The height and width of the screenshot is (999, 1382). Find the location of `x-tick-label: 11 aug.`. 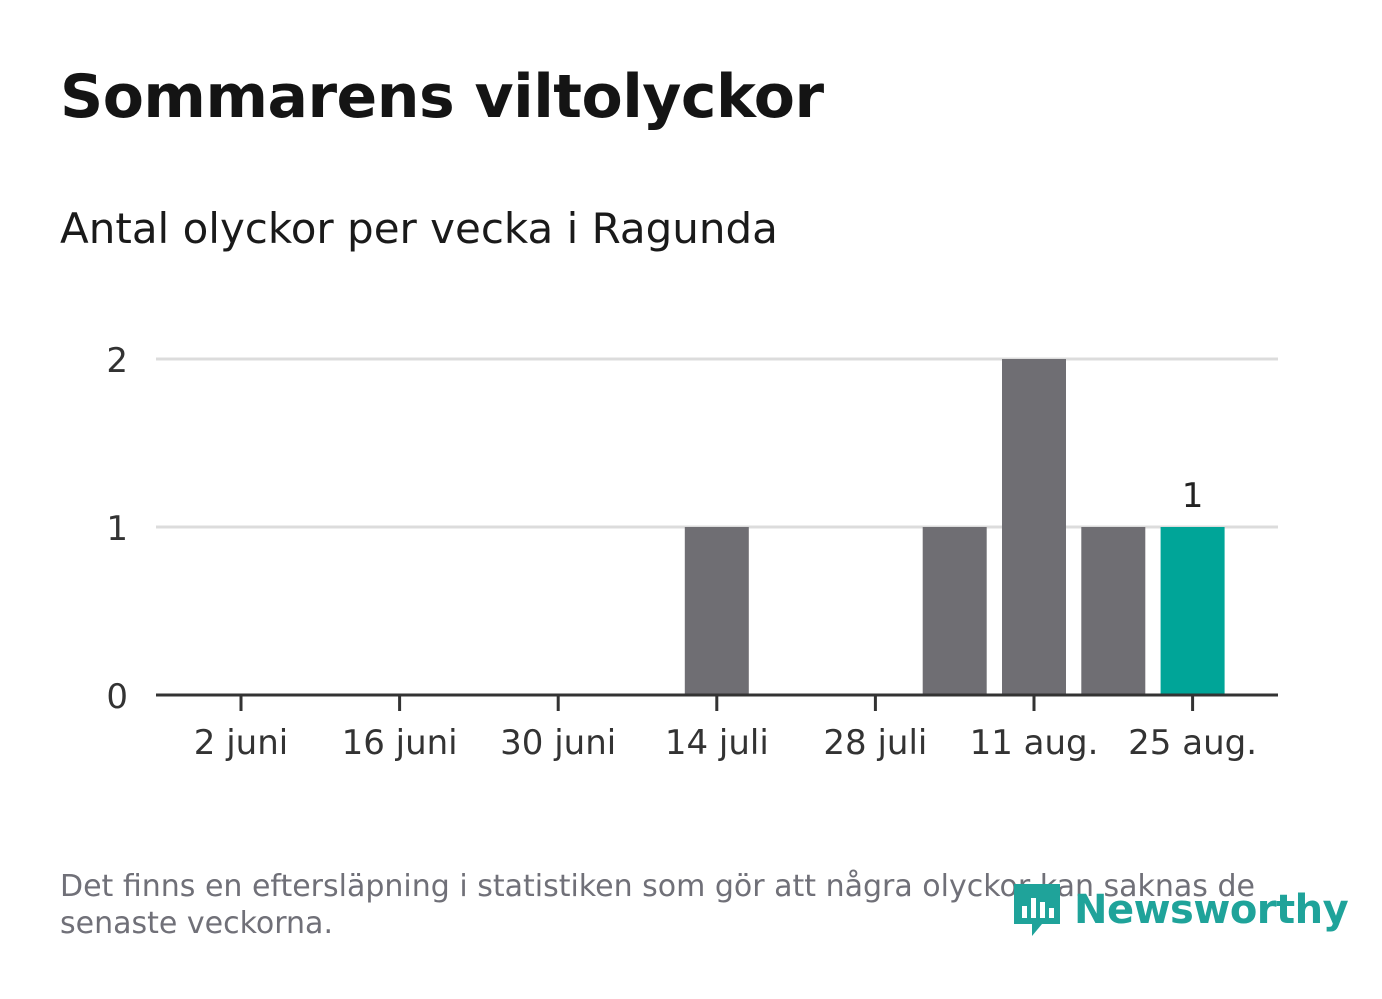

x-tick-label: 11 aug. is located at coordinates (1034, 743).